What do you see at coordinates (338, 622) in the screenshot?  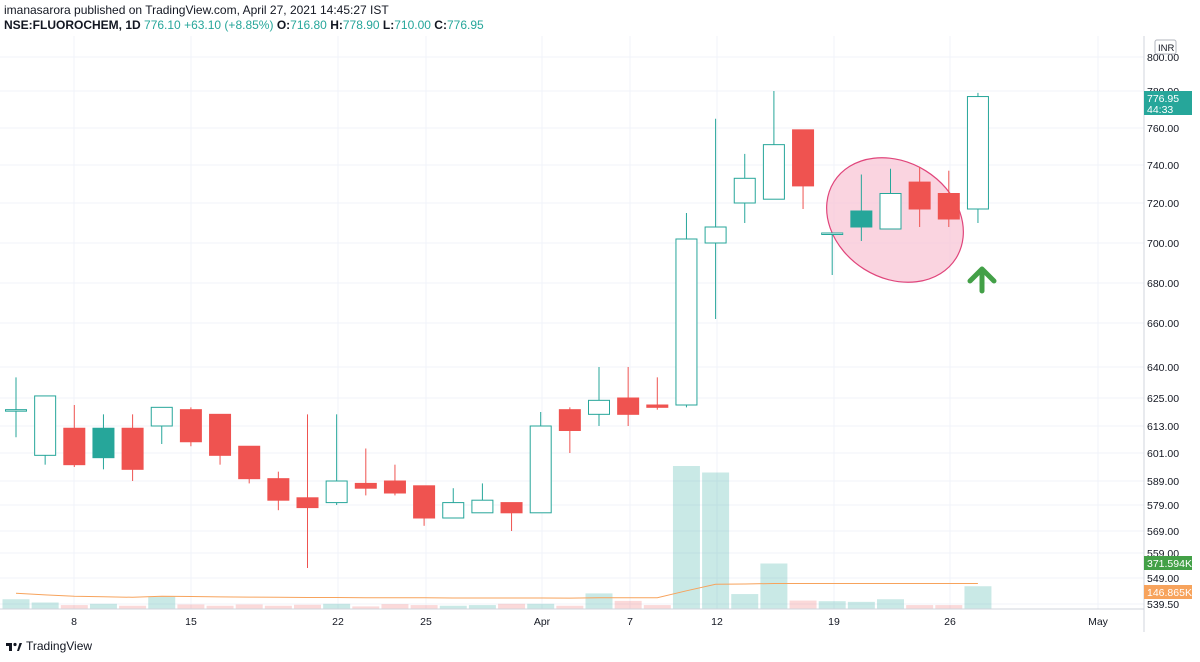 I see `time-tick-label: 22` at bounding box center [338, 622].